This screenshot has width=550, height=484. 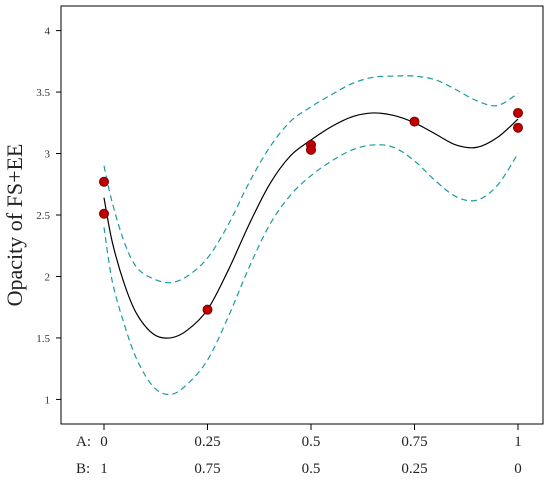 I want to click on y-axis-title: Opacity of FS+EE, so click(x=14, y=225).